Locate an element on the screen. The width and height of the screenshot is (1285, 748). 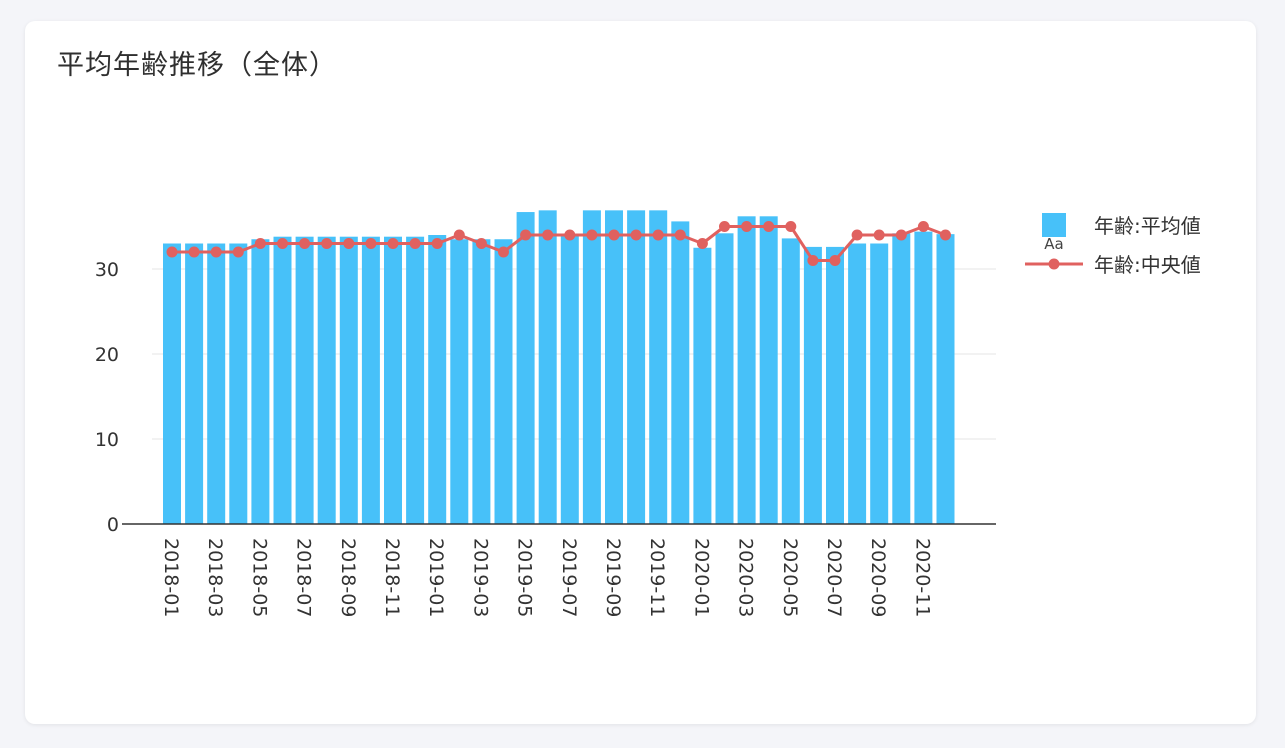
x-tick-label: 2018-09 is located at coordinates (348, 577).